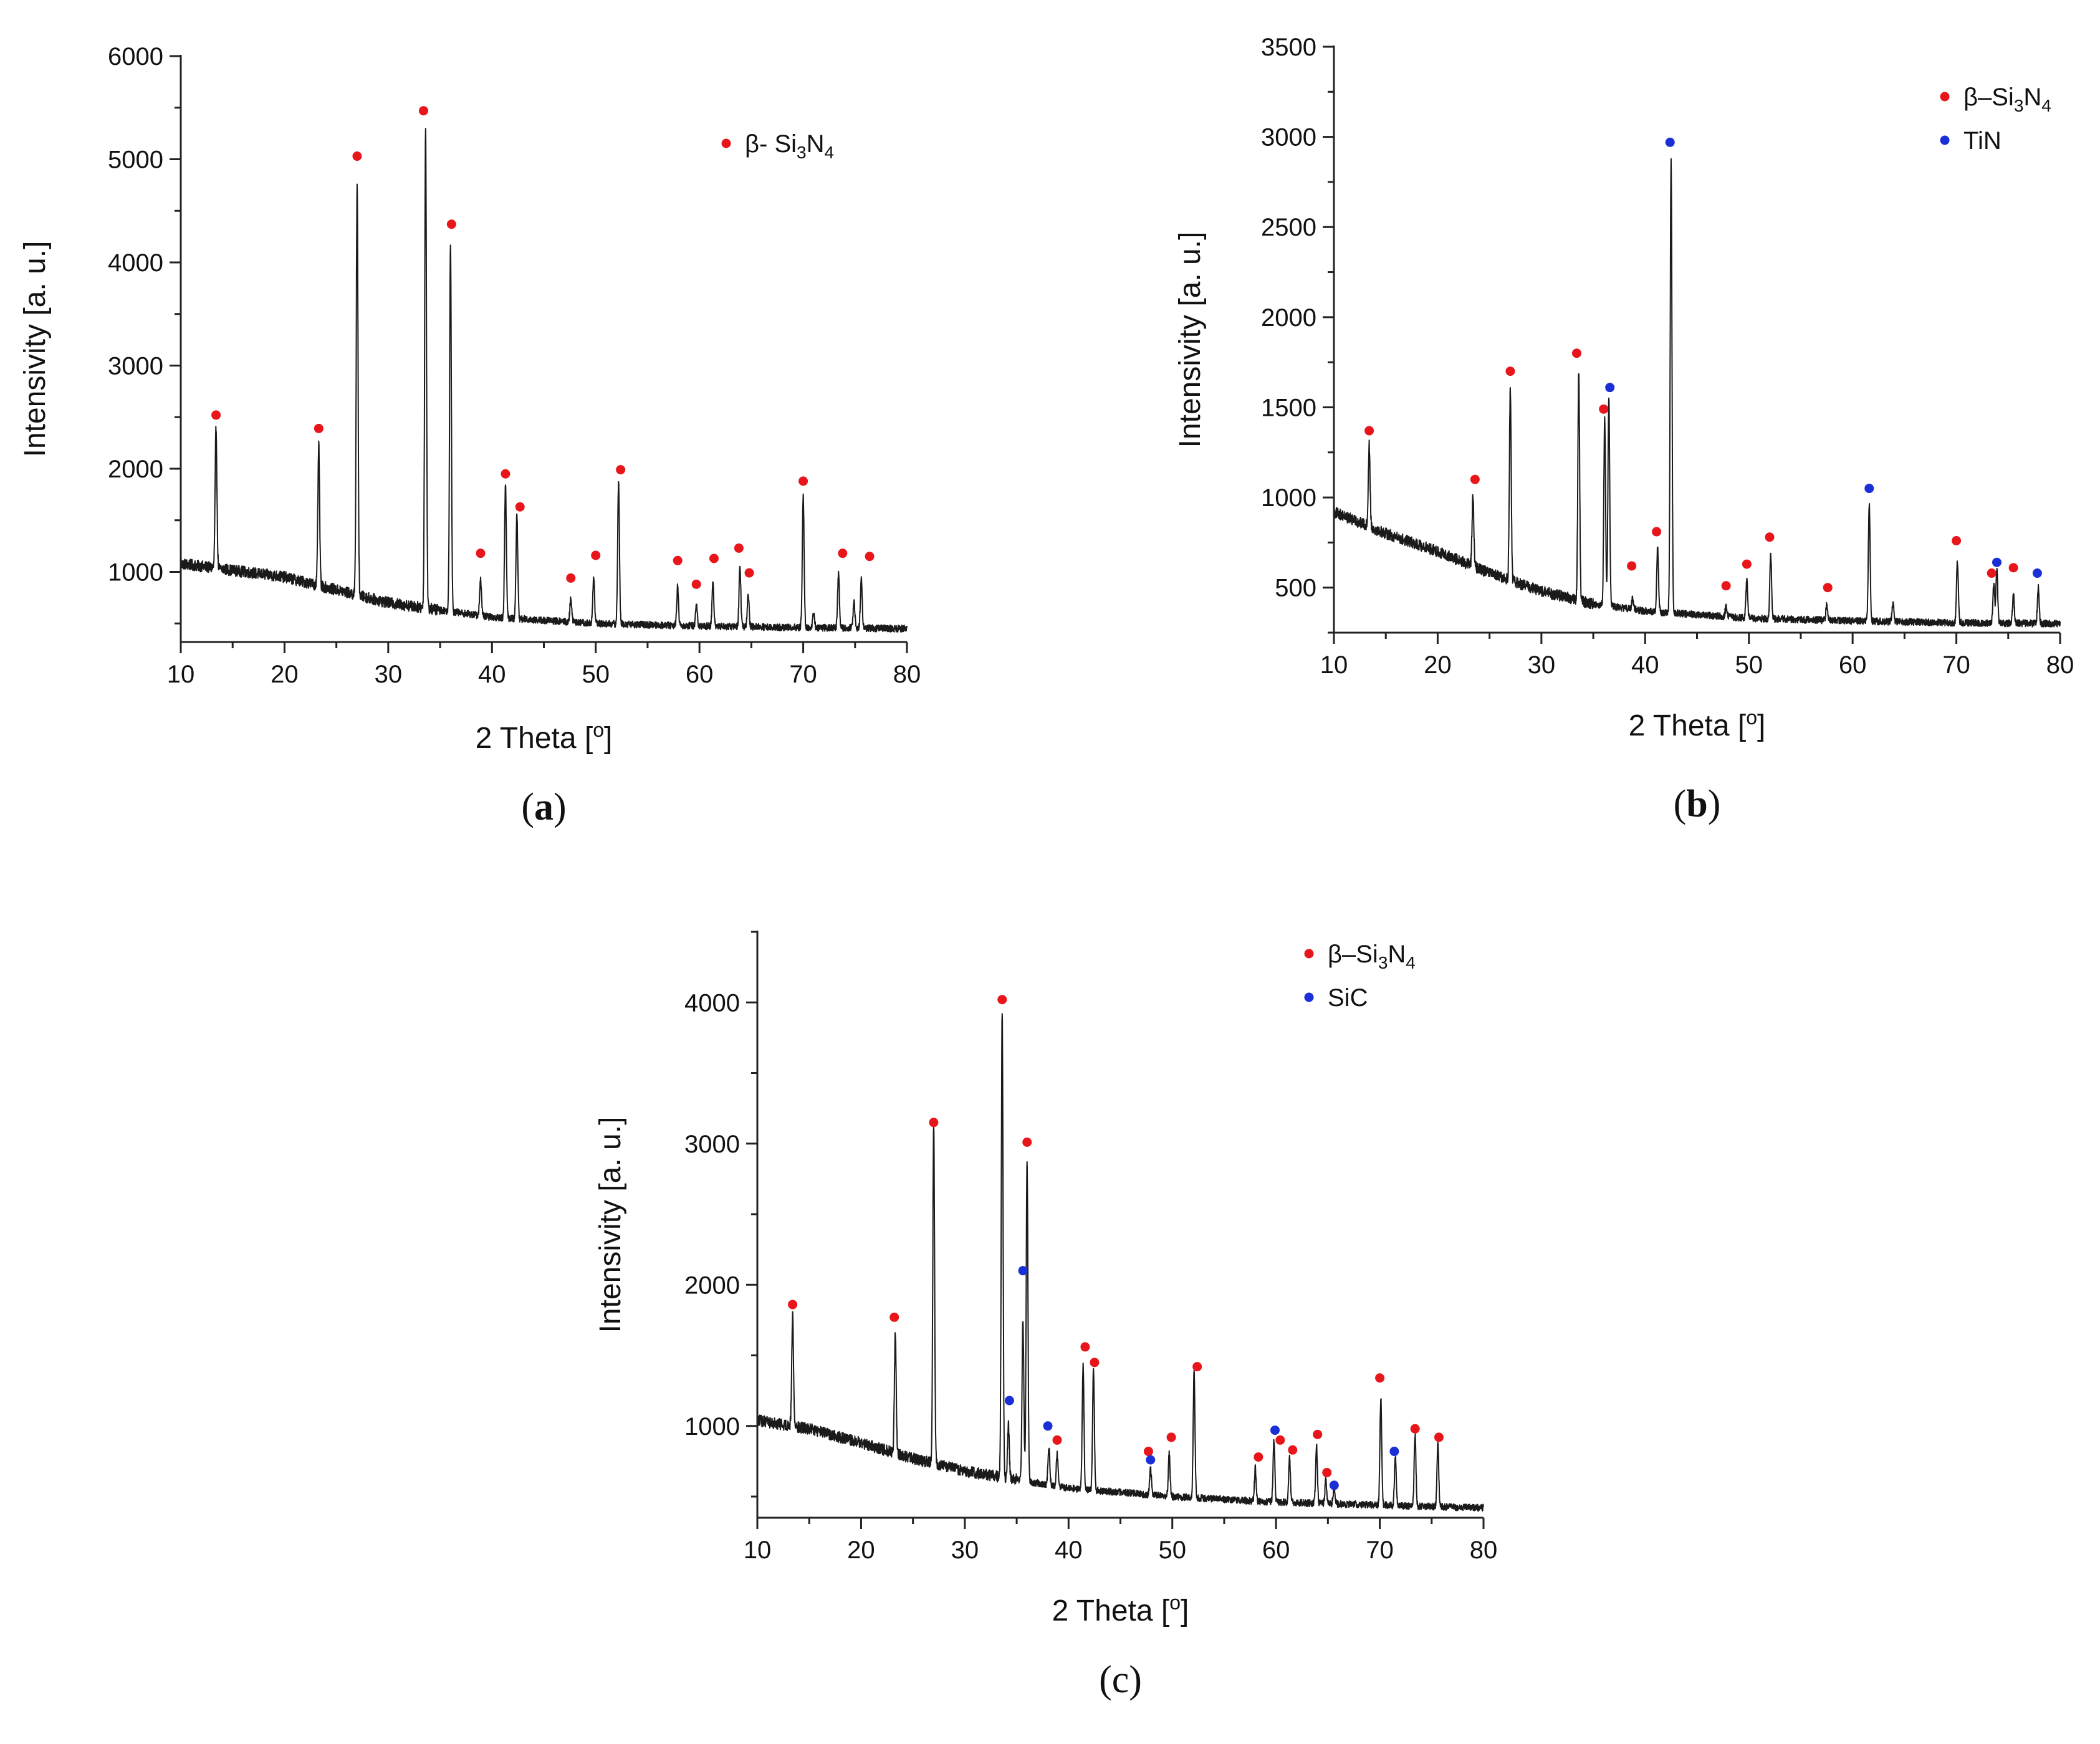 Image resolution: width=2100 pixels, height=1744 pixels. I want to click on y-tick-label: 5000, so click(135, 159).